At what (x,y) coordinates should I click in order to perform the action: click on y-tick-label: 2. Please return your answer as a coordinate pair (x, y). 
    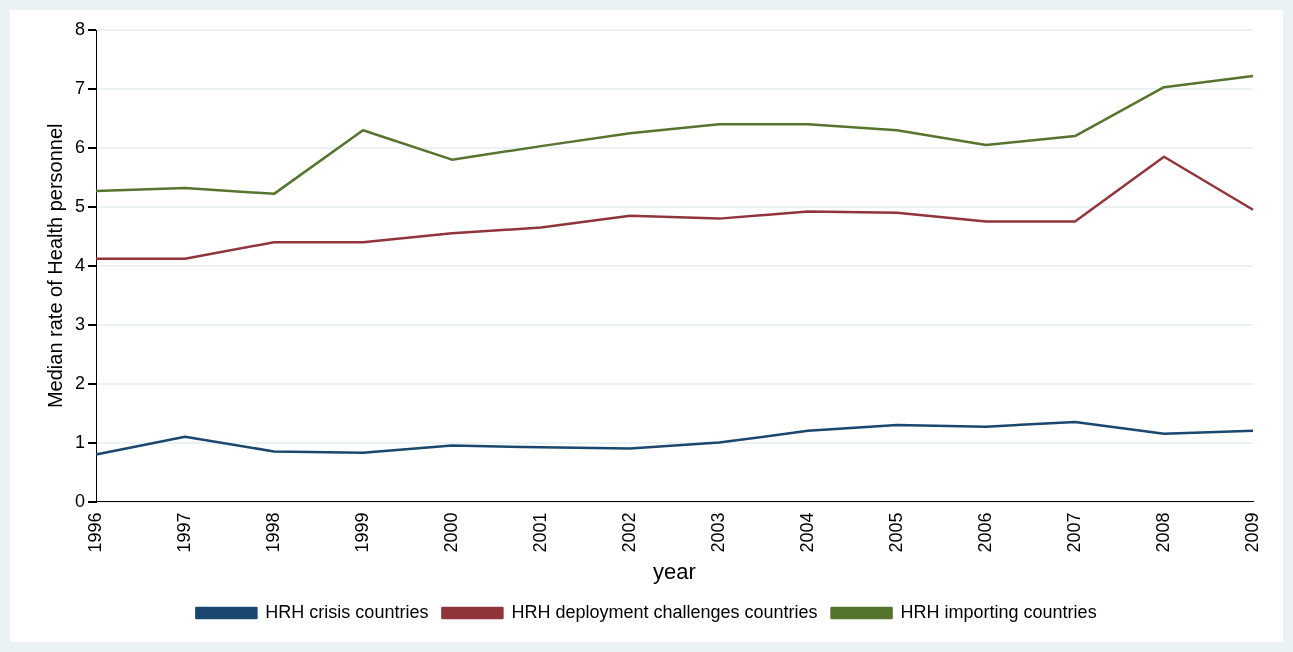
    Looking at the image, I should click on (80, 382).